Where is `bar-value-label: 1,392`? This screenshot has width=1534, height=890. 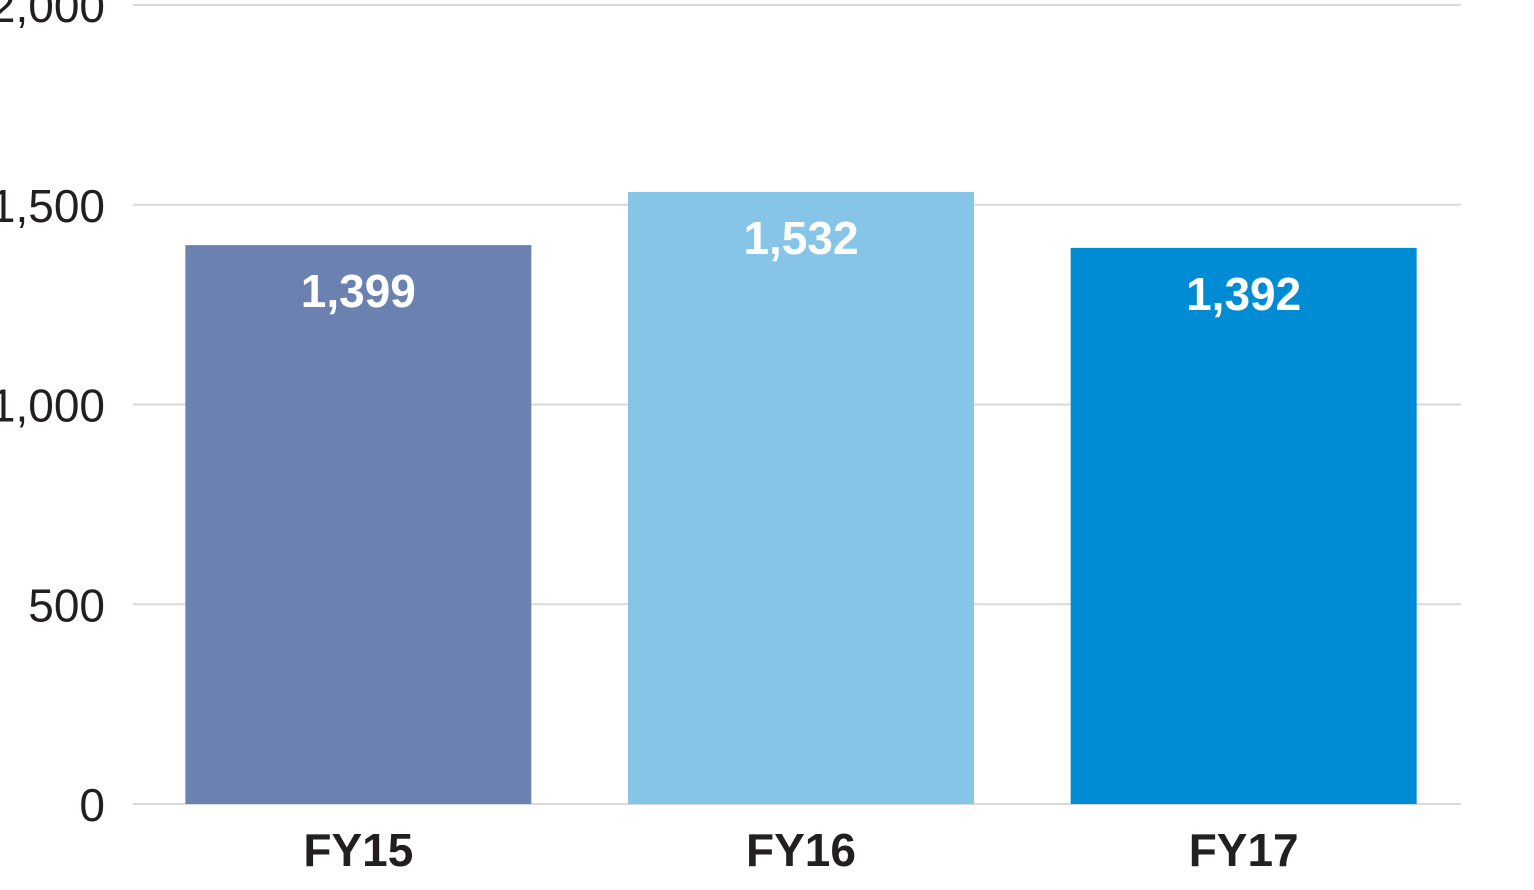 bar-value-label: 1,392 is located at coordinates (1243, 294).